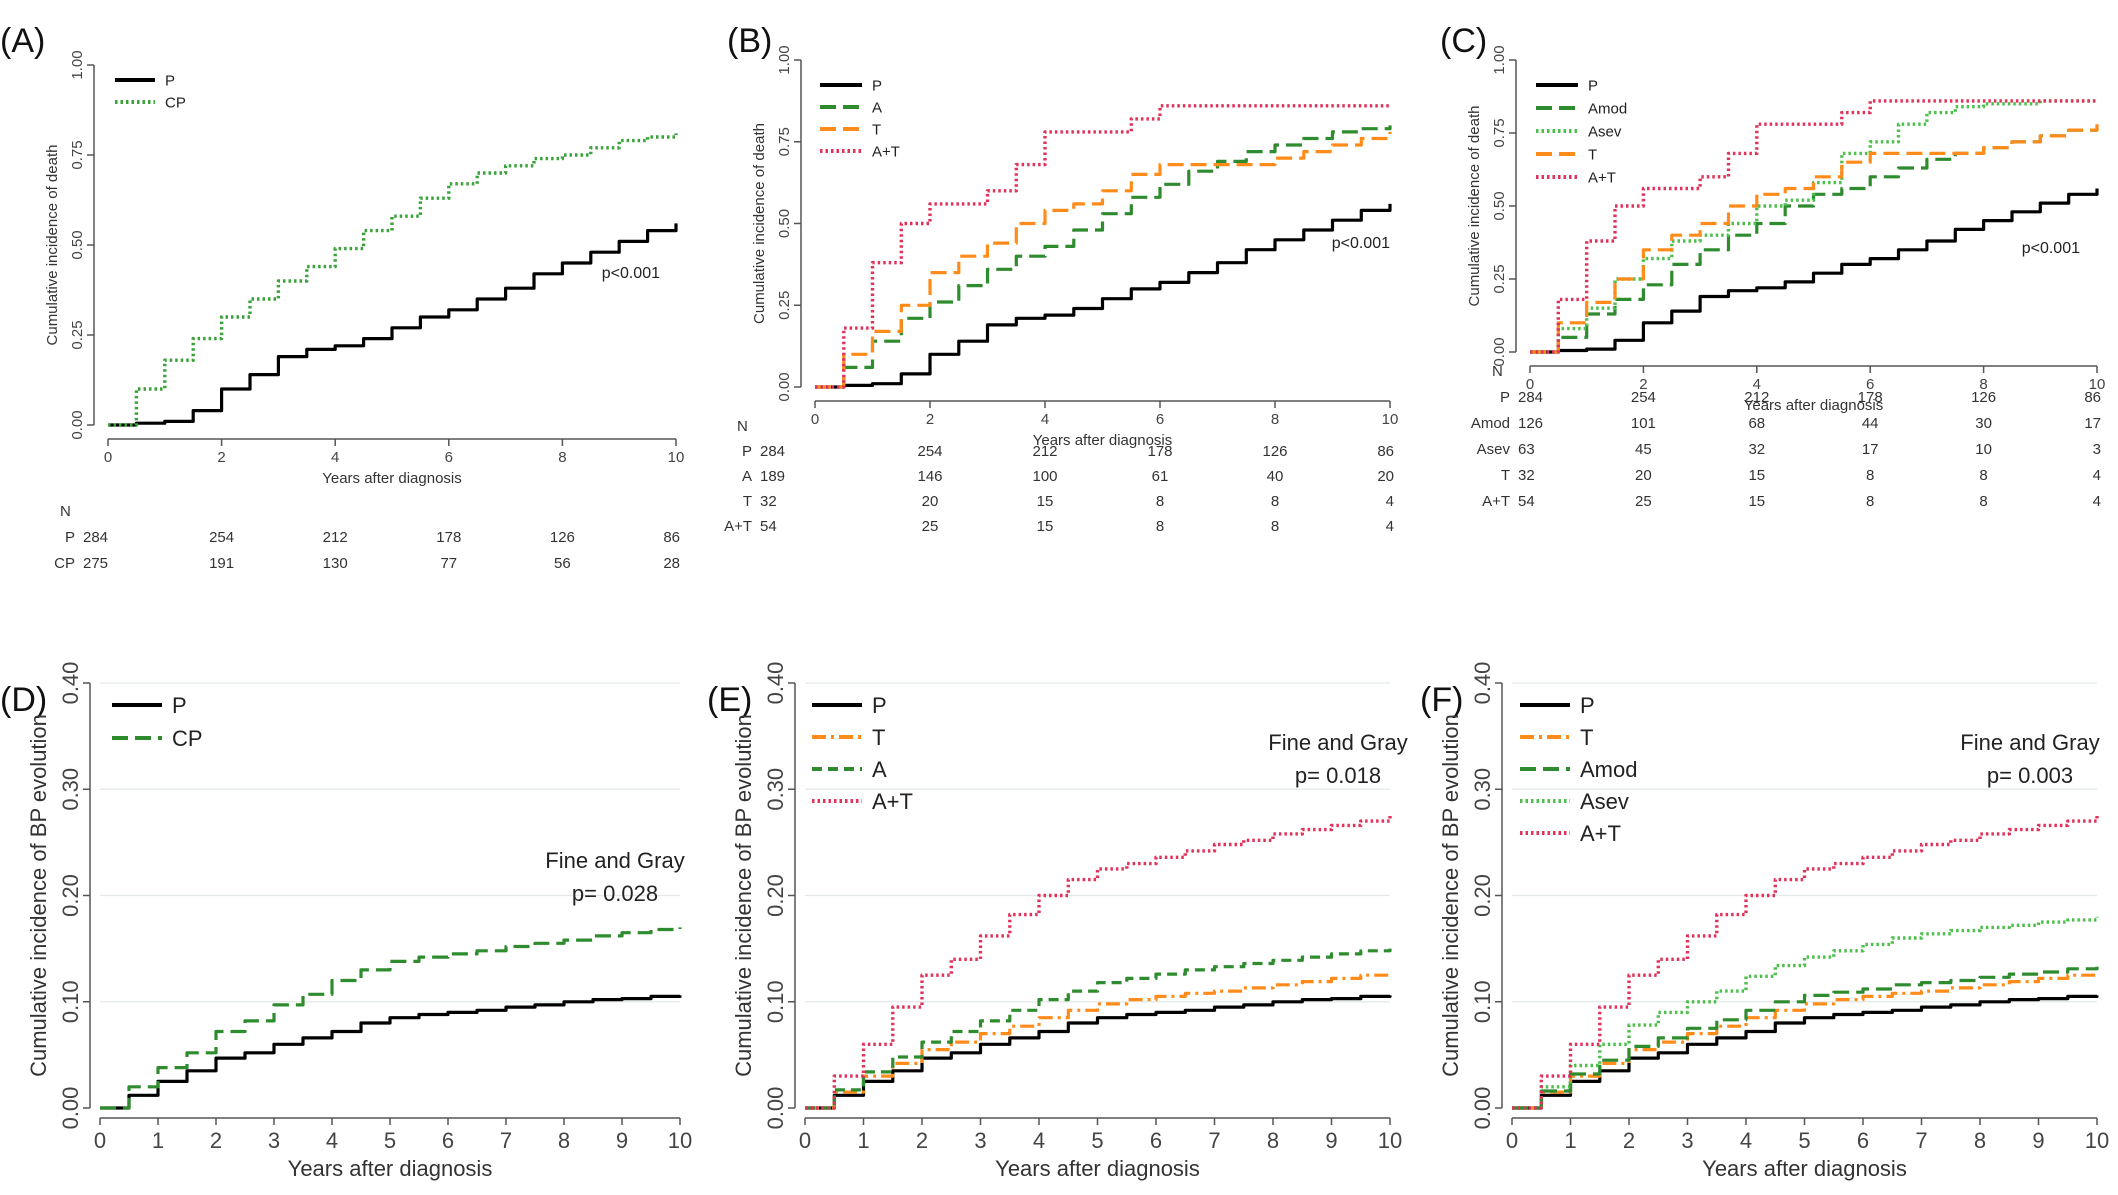 The height and width of the screenshot is (1195, 2118). I want to click on legend-label: CP, so click(187, 738).